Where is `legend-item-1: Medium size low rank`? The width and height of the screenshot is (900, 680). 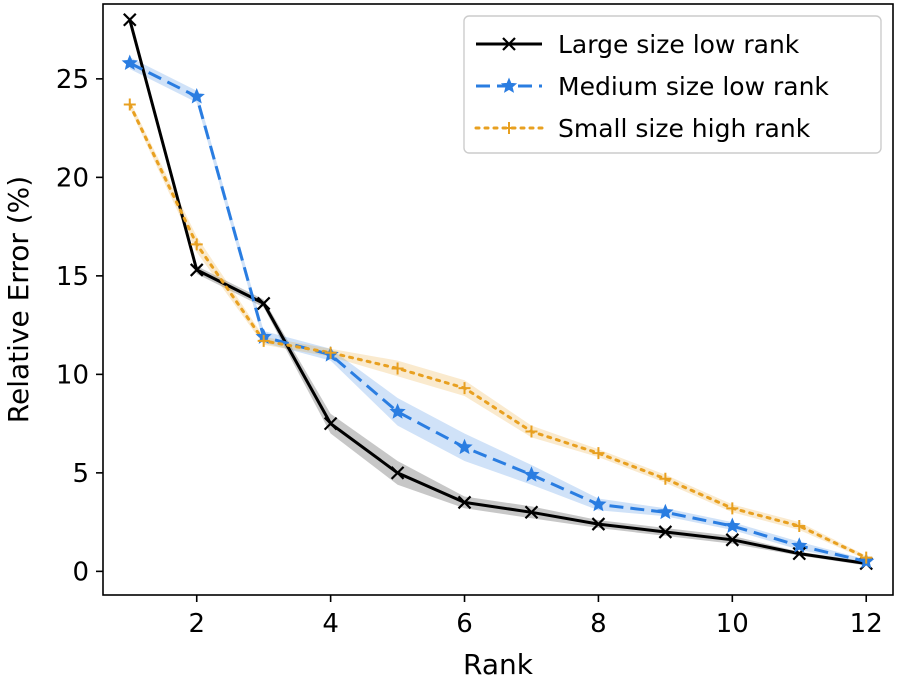
legend-item-1: Medium size low rank is located at coordinates (652, 86).